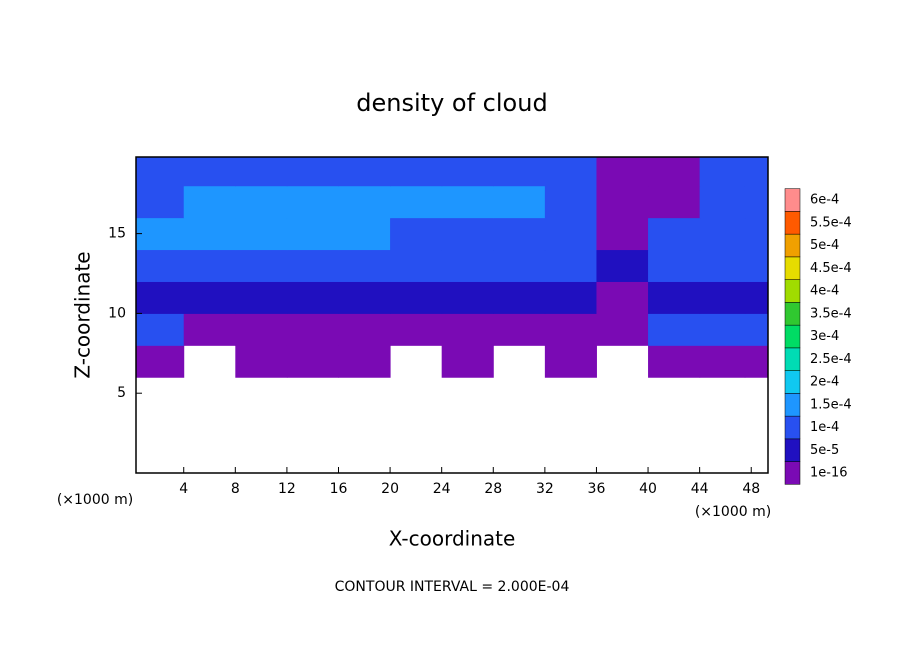 The image size is (904, 654). Describe the element at coordinates (700, 489) in the screenshot. I see `x-tick-label: 44` at that location.